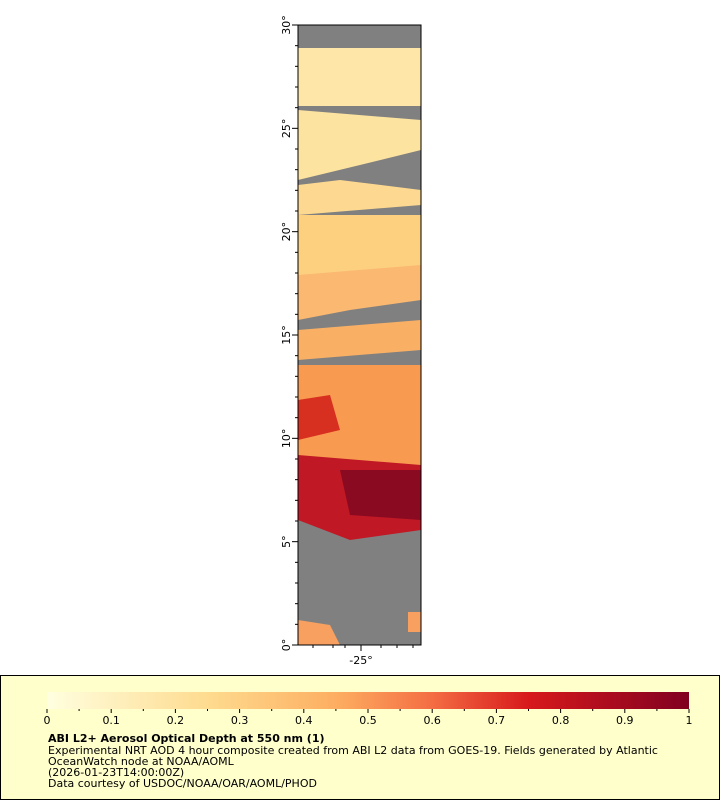 The height and width of the screenshot is (804, 720). Describe the element at coordinates (368, 700) in the screenshot. I see `colorbar` at that location.